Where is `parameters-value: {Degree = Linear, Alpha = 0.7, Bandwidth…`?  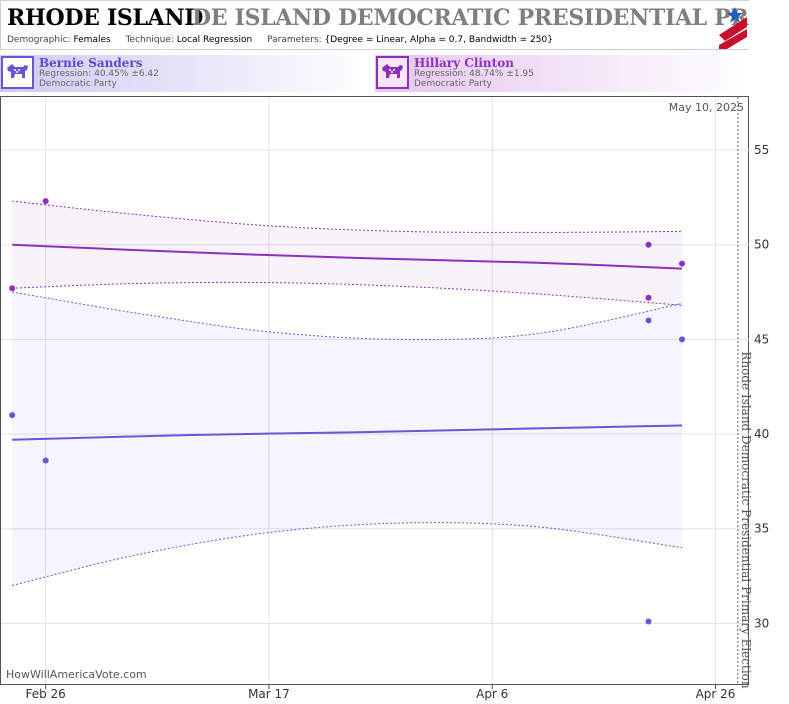
parameters-value: {Degree = Linear, Alpha = 0.7, Bandwidth… is located at coordinates (438, 40).